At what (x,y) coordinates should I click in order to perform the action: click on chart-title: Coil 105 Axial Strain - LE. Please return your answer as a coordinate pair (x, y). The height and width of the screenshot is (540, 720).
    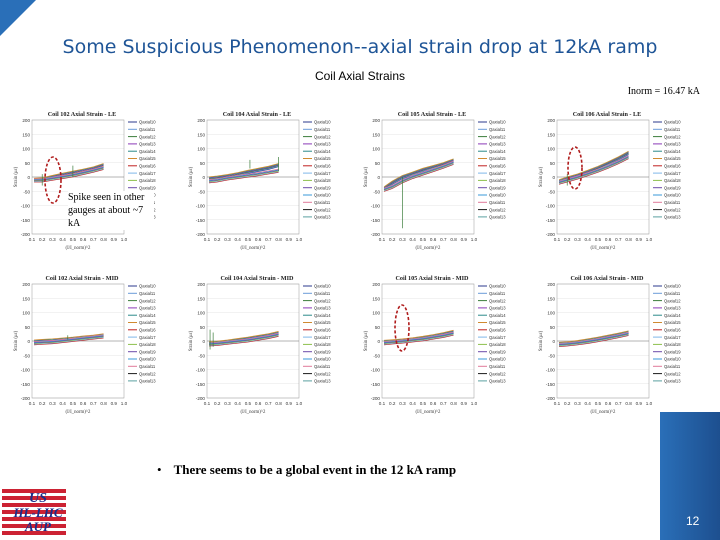
    Looking at the image, I should click on (432, 114).